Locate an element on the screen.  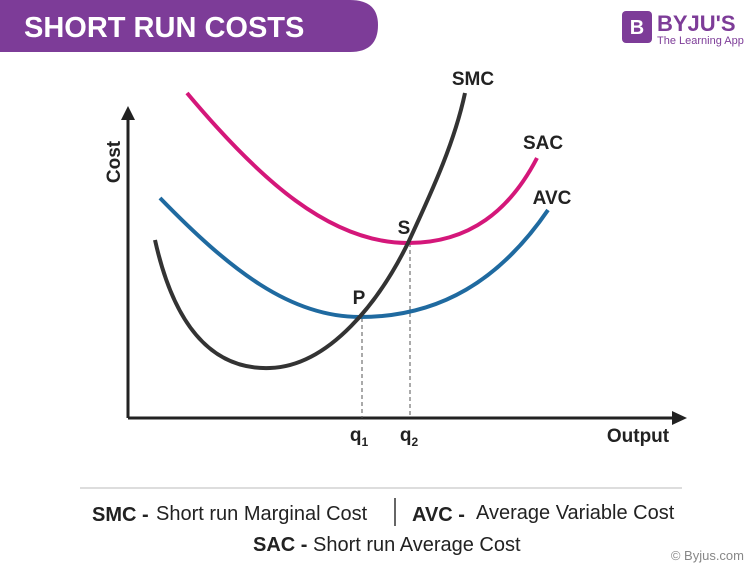
x-arrow is located at coordinates (679, 418).